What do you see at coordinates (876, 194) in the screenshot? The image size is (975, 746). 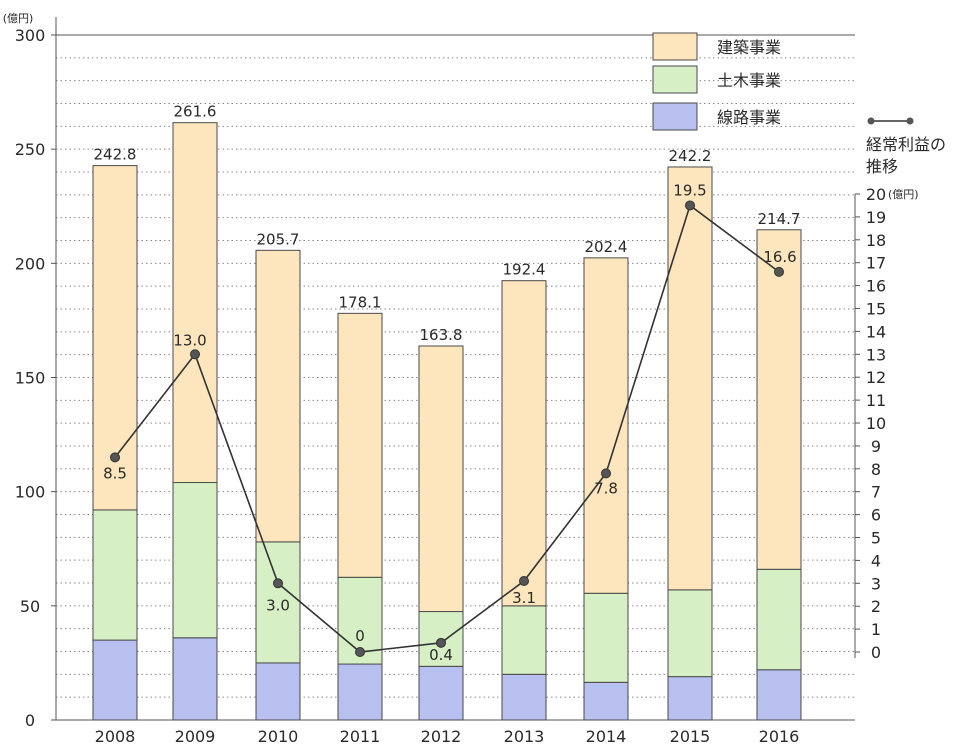 I see `right-tick-label: 20` at bounding box center [876, 194].